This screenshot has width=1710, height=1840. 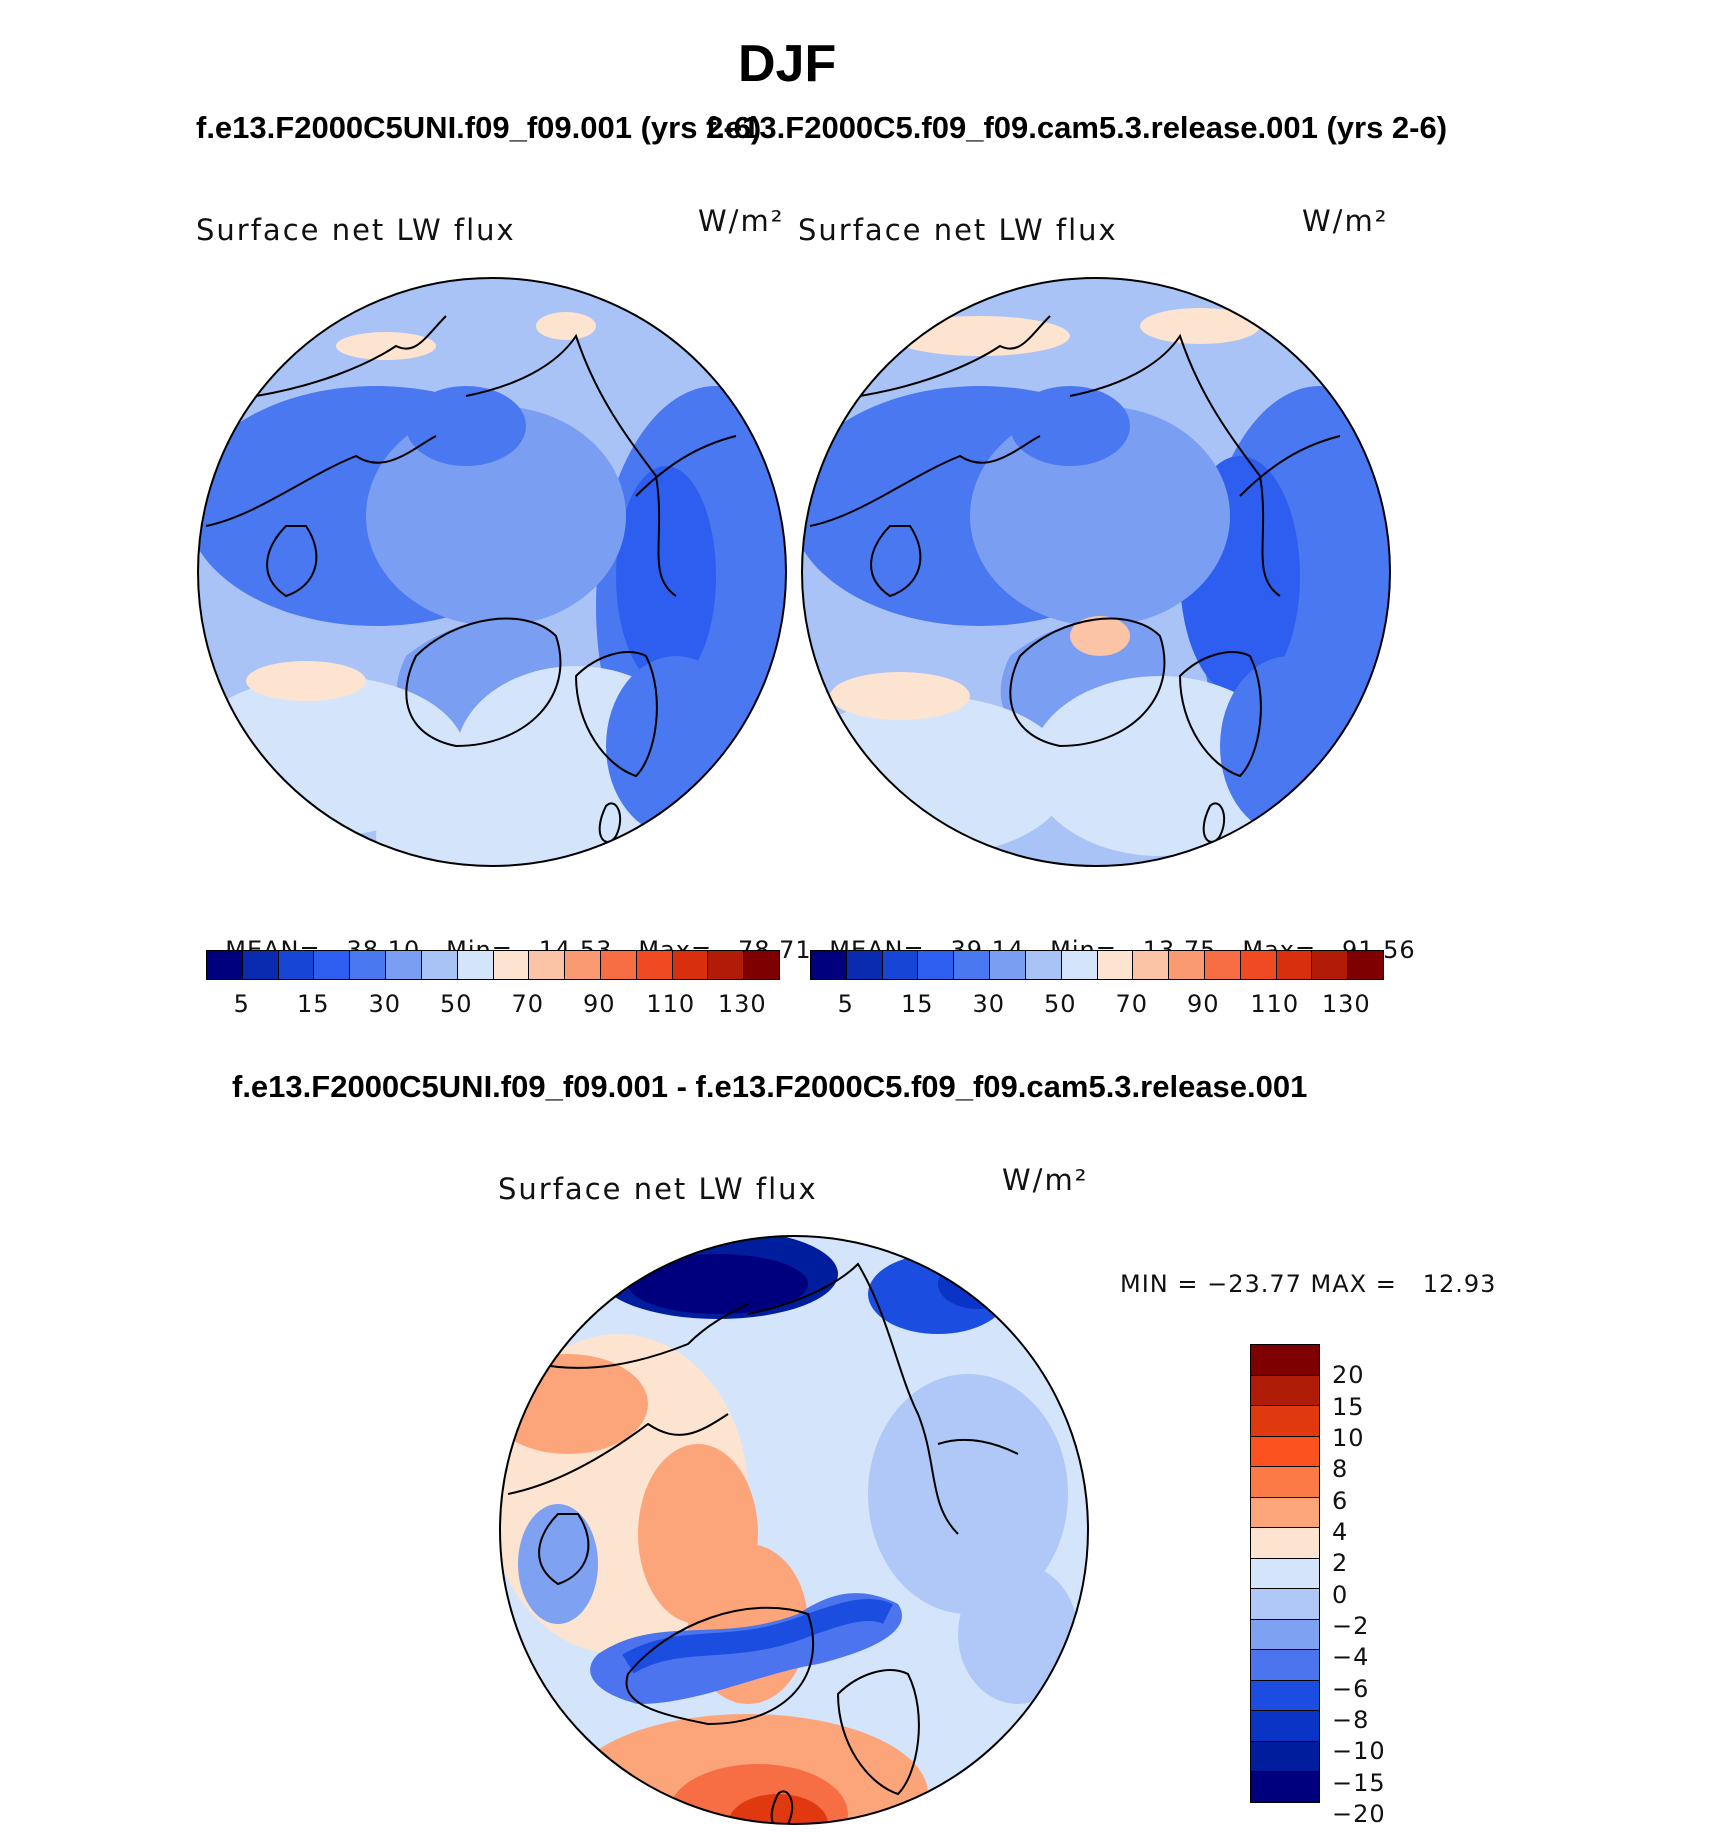 I want to click on panel-2-colorbar, so click(x=1097, y=965).